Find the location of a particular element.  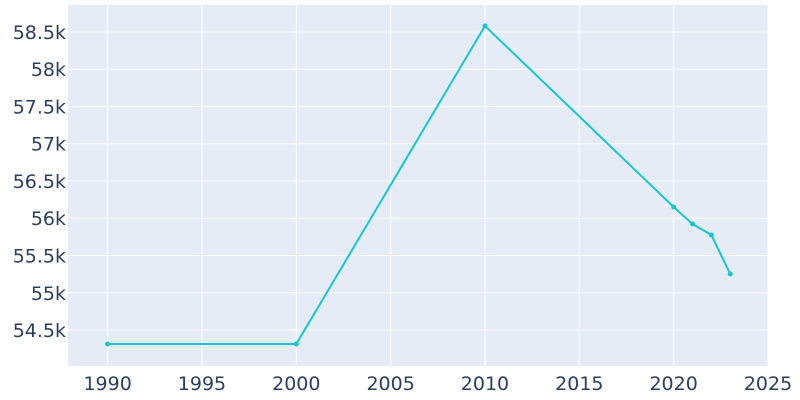

y-tick-label: 56k is located at coordinates (48, 219).